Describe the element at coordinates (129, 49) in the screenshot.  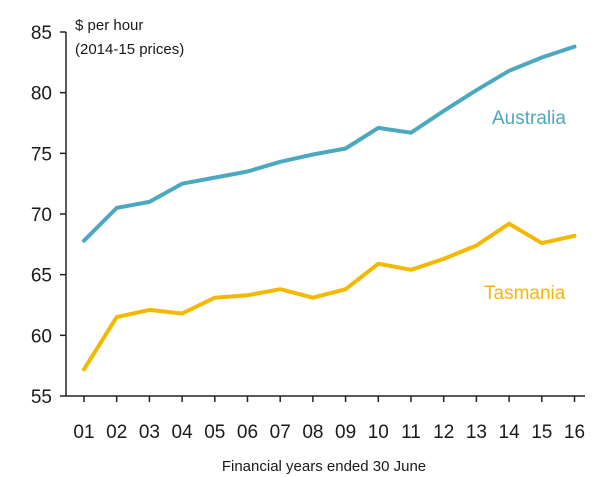
I see `y-axis-label-line-2: (2014-15 prices)` at that location.